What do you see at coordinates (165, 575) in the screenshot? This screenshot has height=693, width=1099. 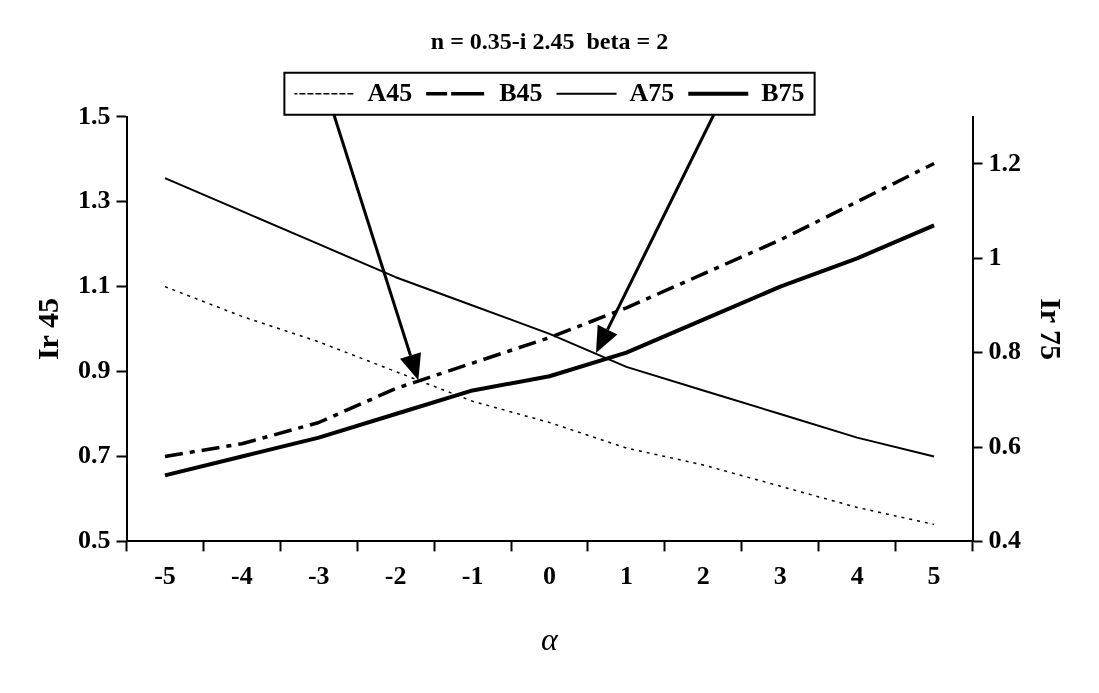 I see `x-tick-label: -5` at bounding box center [165, 575].